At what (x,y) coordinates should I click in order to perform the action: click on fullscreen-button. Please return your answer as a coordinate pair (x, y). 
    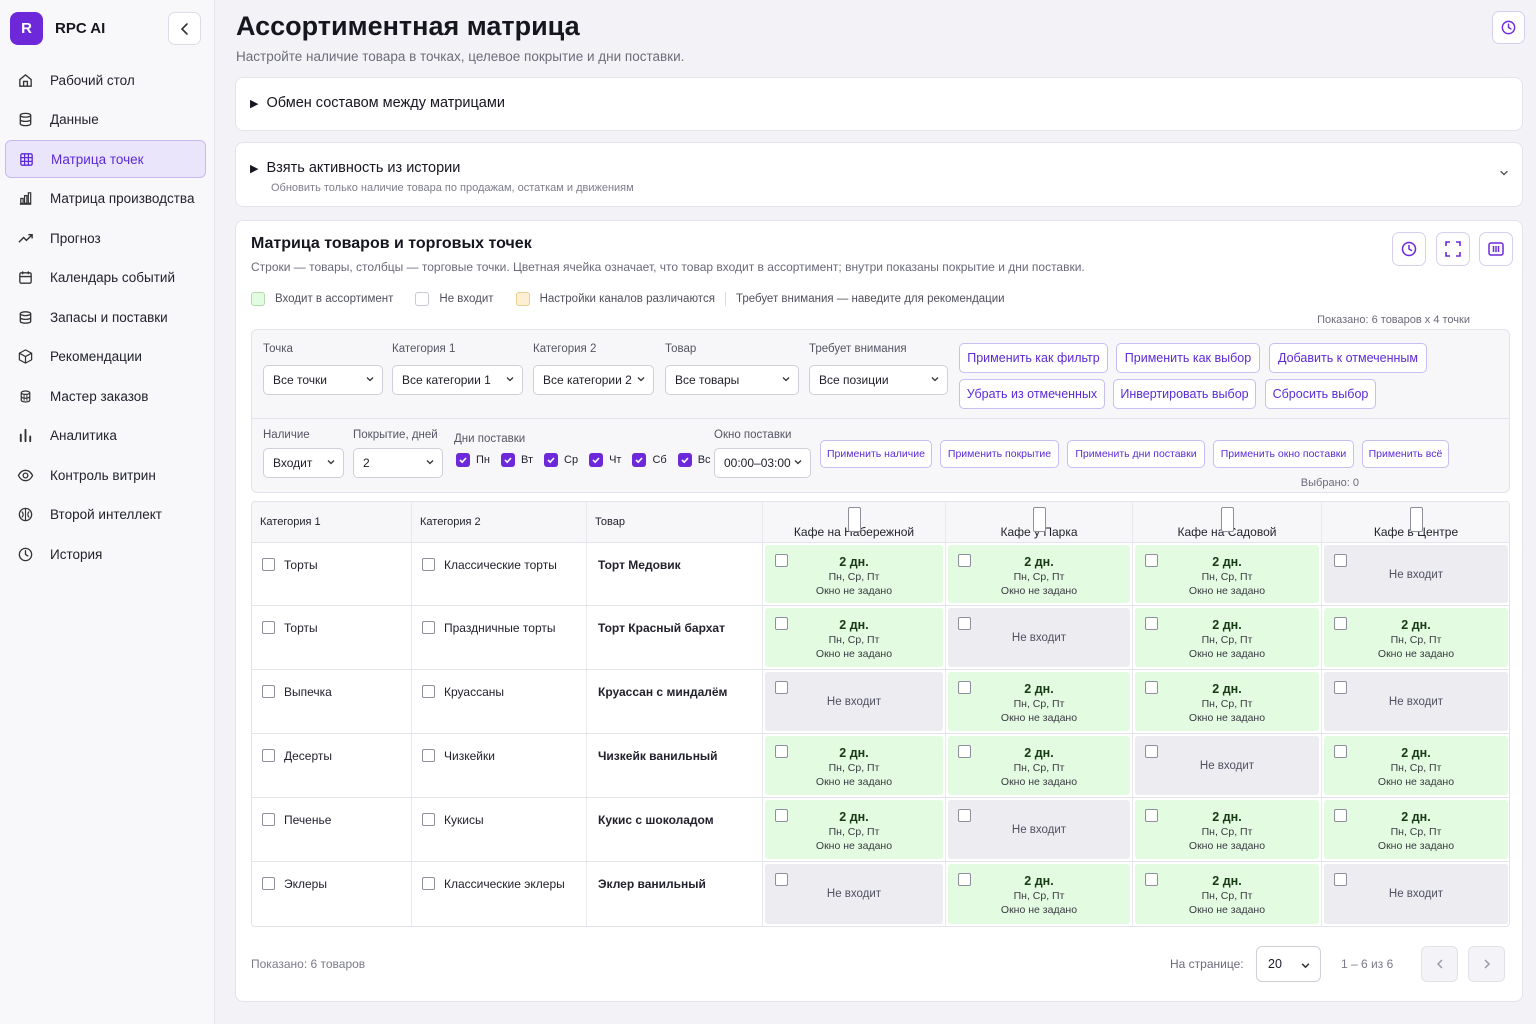
    Looking at the image, I should click on (1453, 249).